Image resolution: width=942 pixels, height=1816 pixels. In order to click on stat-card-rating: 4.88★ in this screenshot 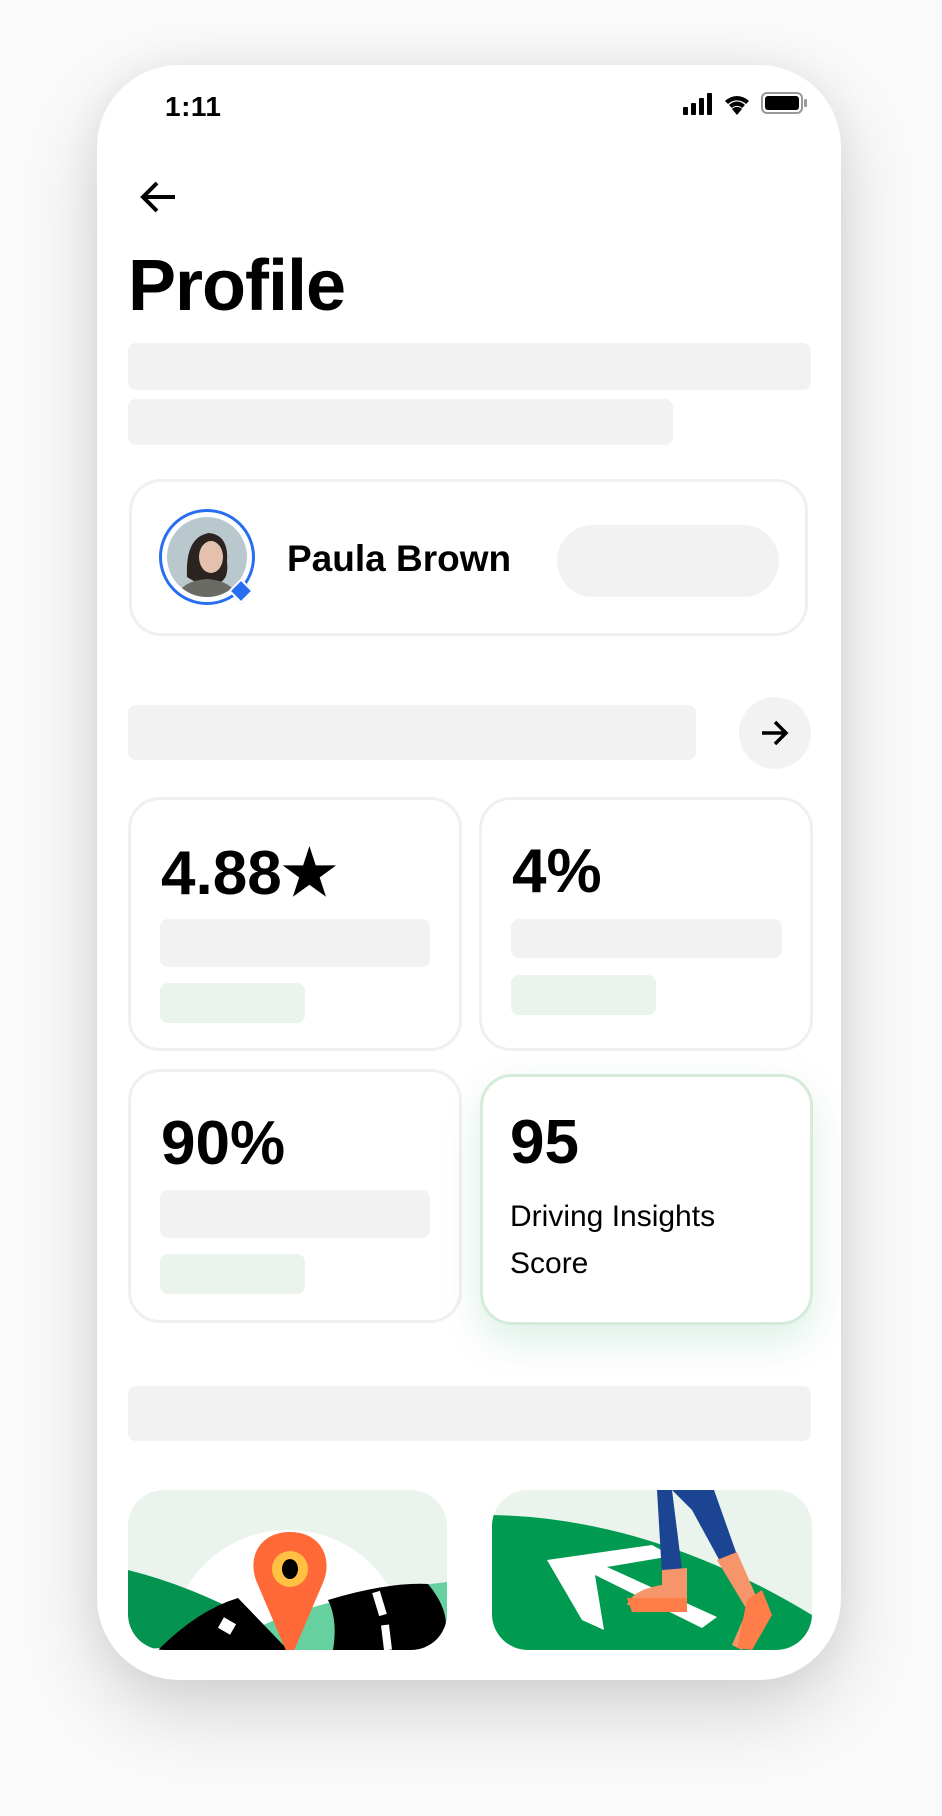, I will do `click(295, 924)`.